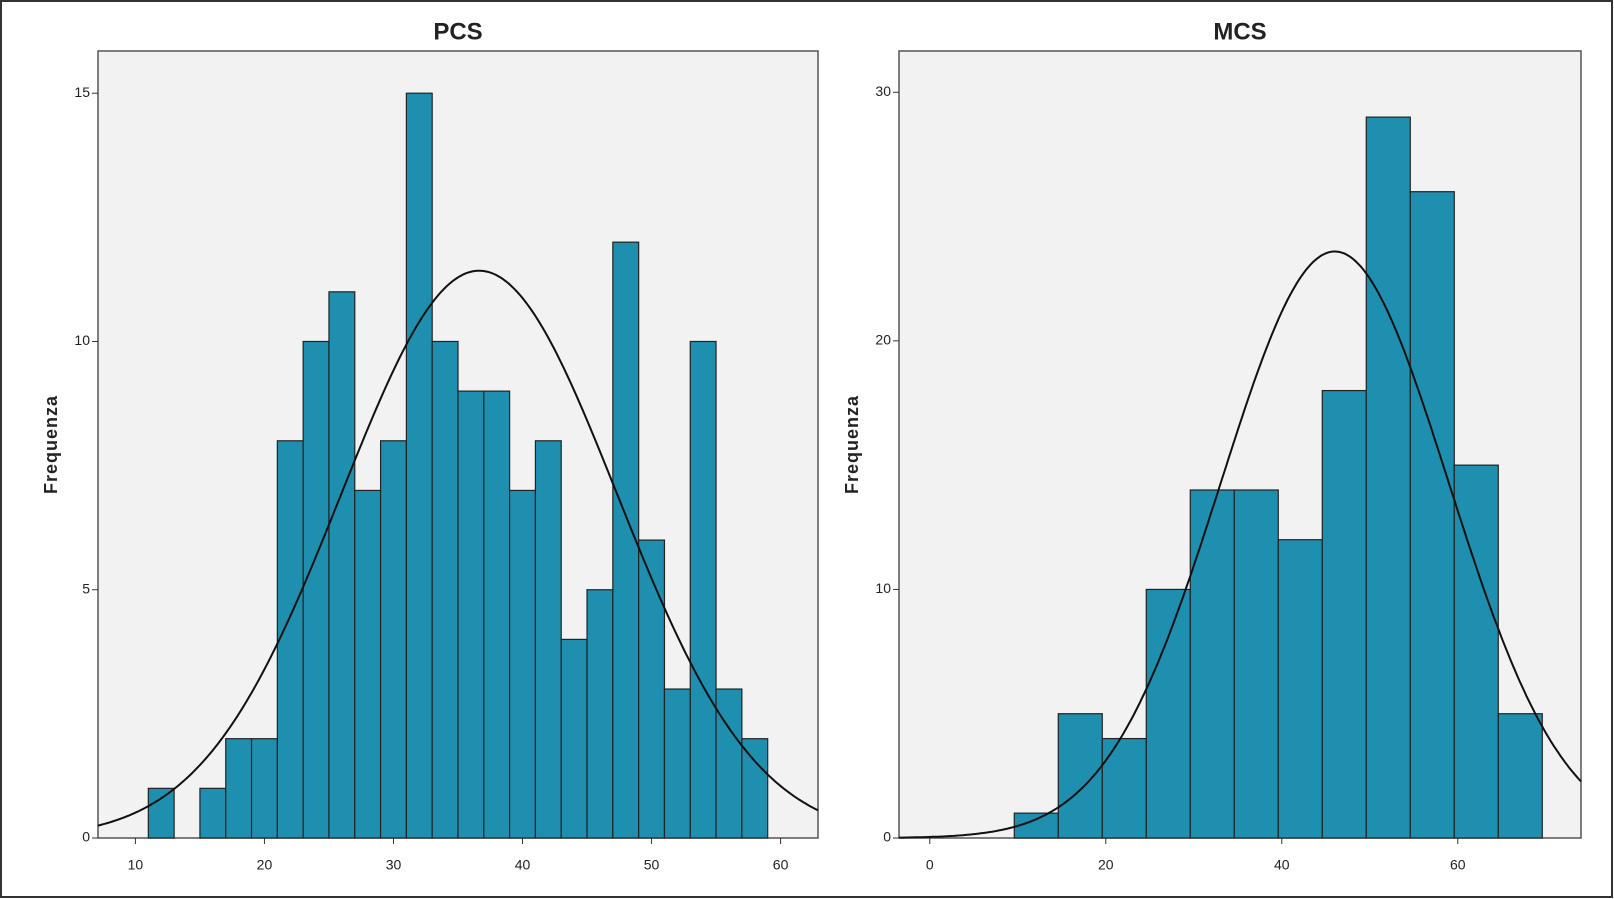  Describe the element at coordinates (82, 92) in the screenshot. I see `y-tick-label: 15` at that location.